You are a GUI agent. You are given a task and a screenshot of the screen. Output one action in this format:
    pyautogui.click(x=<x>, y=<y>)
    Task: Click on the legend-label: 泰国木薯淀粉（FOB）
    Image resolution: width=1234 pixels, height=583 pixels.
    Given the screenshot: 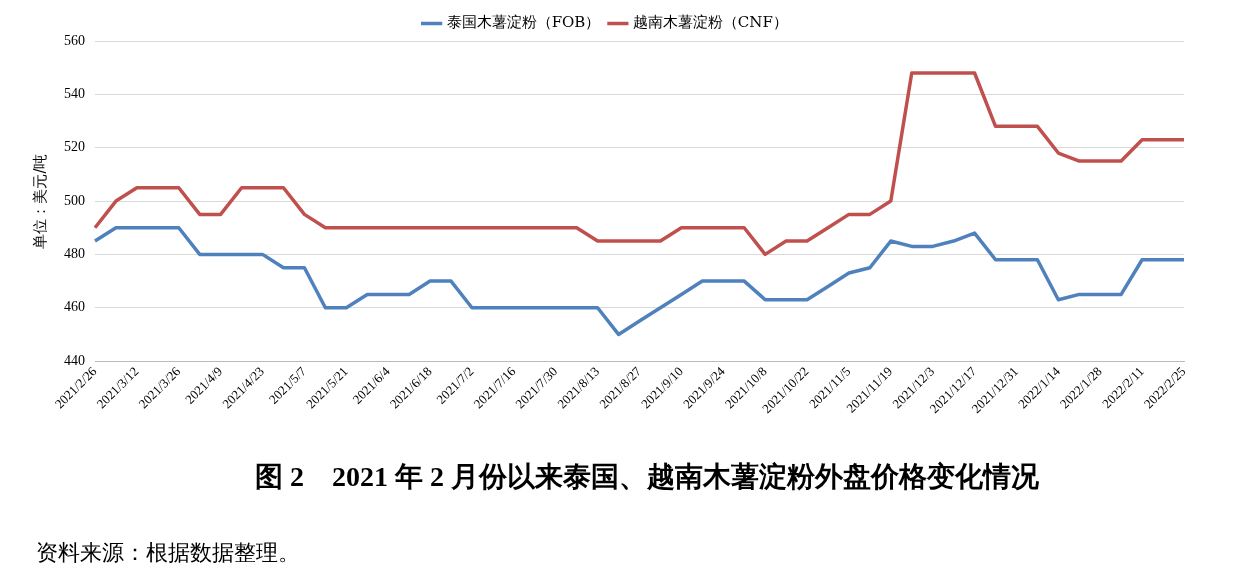 What is the action you would take?
    pyautogui.click(x=523, y=22)
    